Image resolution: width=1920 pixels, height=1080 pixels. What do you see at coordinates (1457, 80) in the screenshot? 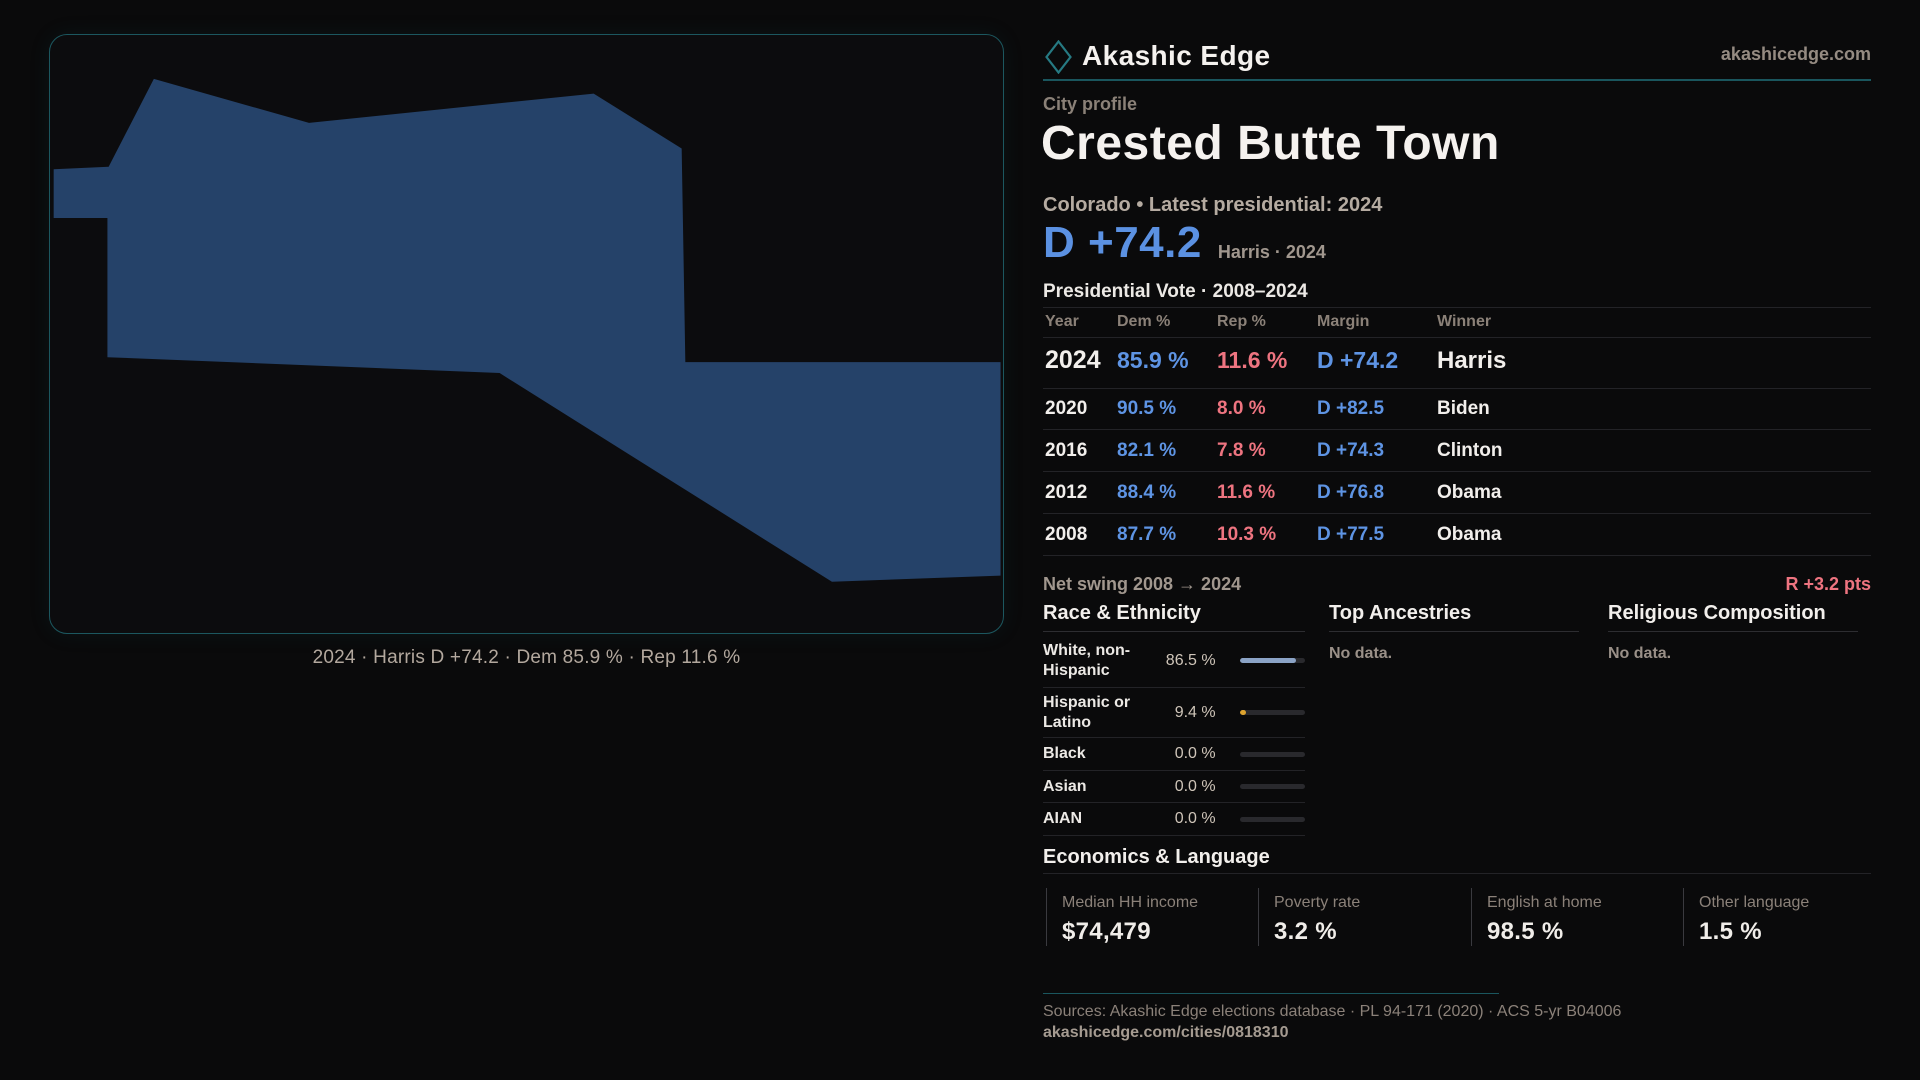
I see `header-divider` at bounding box center [1457, 80].